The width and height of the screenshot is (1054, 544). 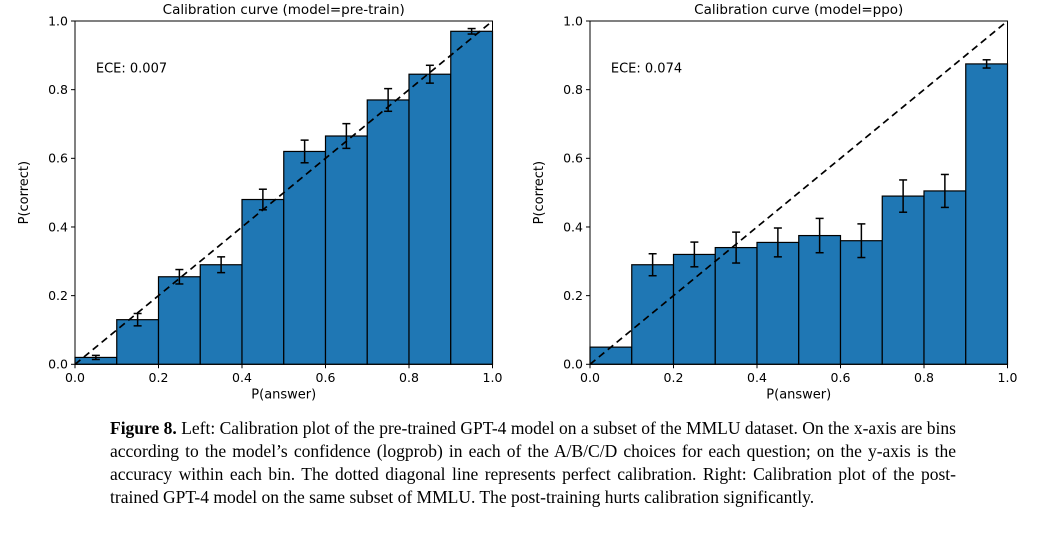 What do you see at coordinates (143, 428) in the screenshot?
I see `figure-caption-label: Figure 8.` at bounding box center [143, 428].